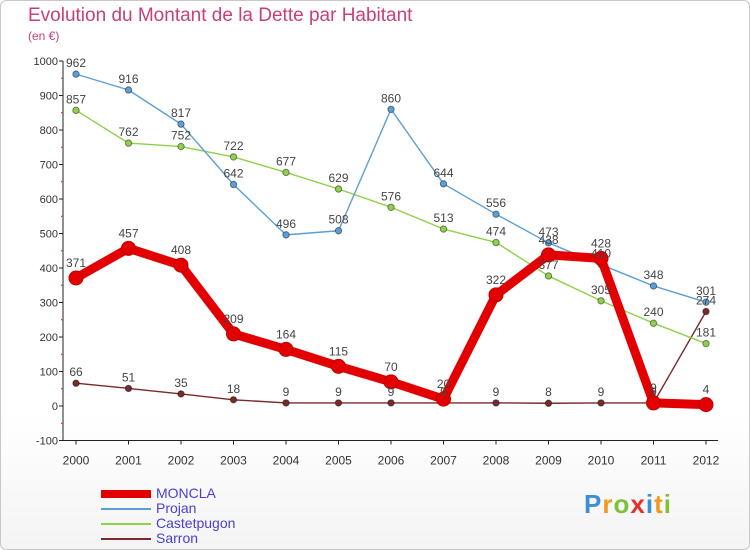 The width and height of the screenshot is (750, 550). I want to click on legend-item-sarron: Sarron, so click(201, 538).